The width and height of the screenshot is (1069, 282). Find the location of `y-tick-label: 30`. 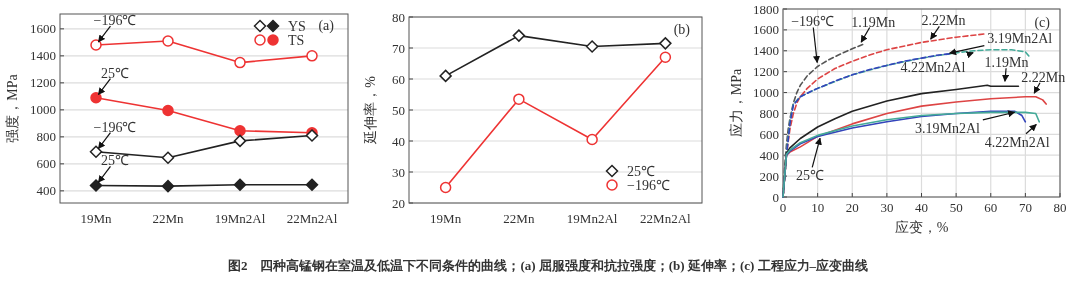

y-tick-label: 30 is located at coordinates (398, 172).